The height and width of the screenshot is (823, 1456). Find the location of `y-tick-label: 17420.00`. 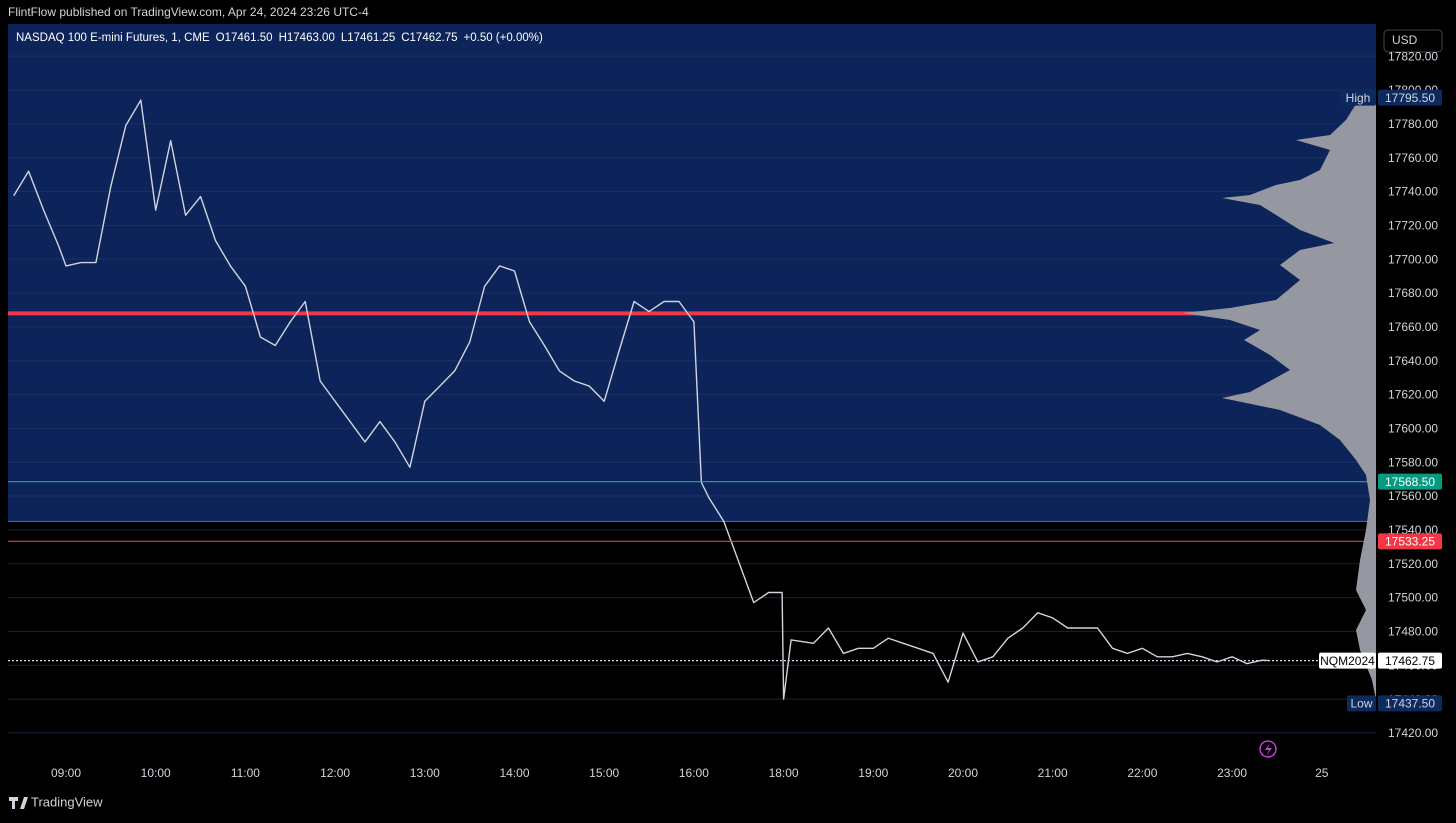

y-tick-label: 17420.00 is located at coordinates (1413, 733).